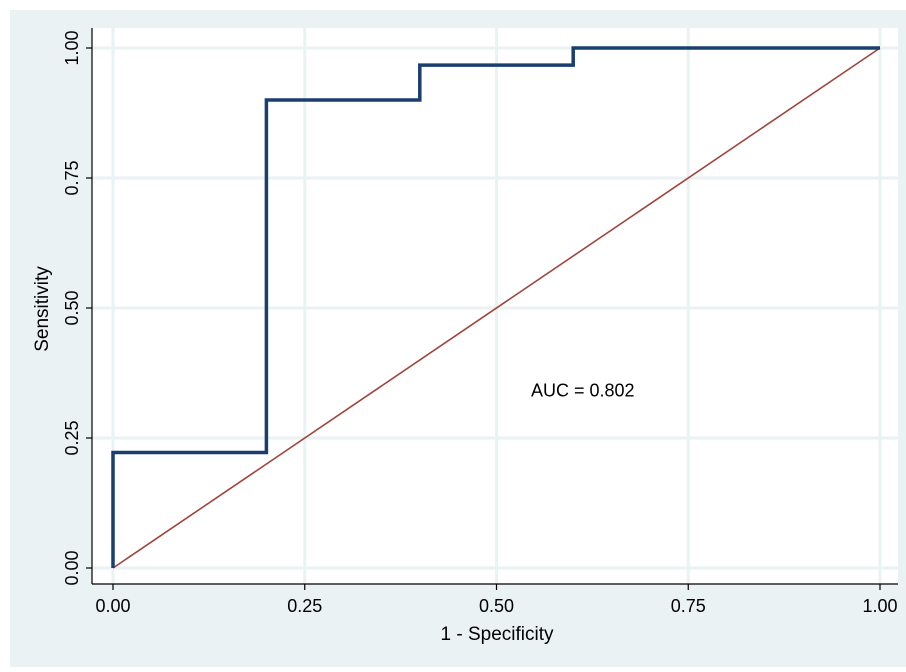 This screenshot has height=672, width=906. Describe the element at coordinates (112, 606) in the screenshot. I see `x-tick-label: 0.00` at that location.